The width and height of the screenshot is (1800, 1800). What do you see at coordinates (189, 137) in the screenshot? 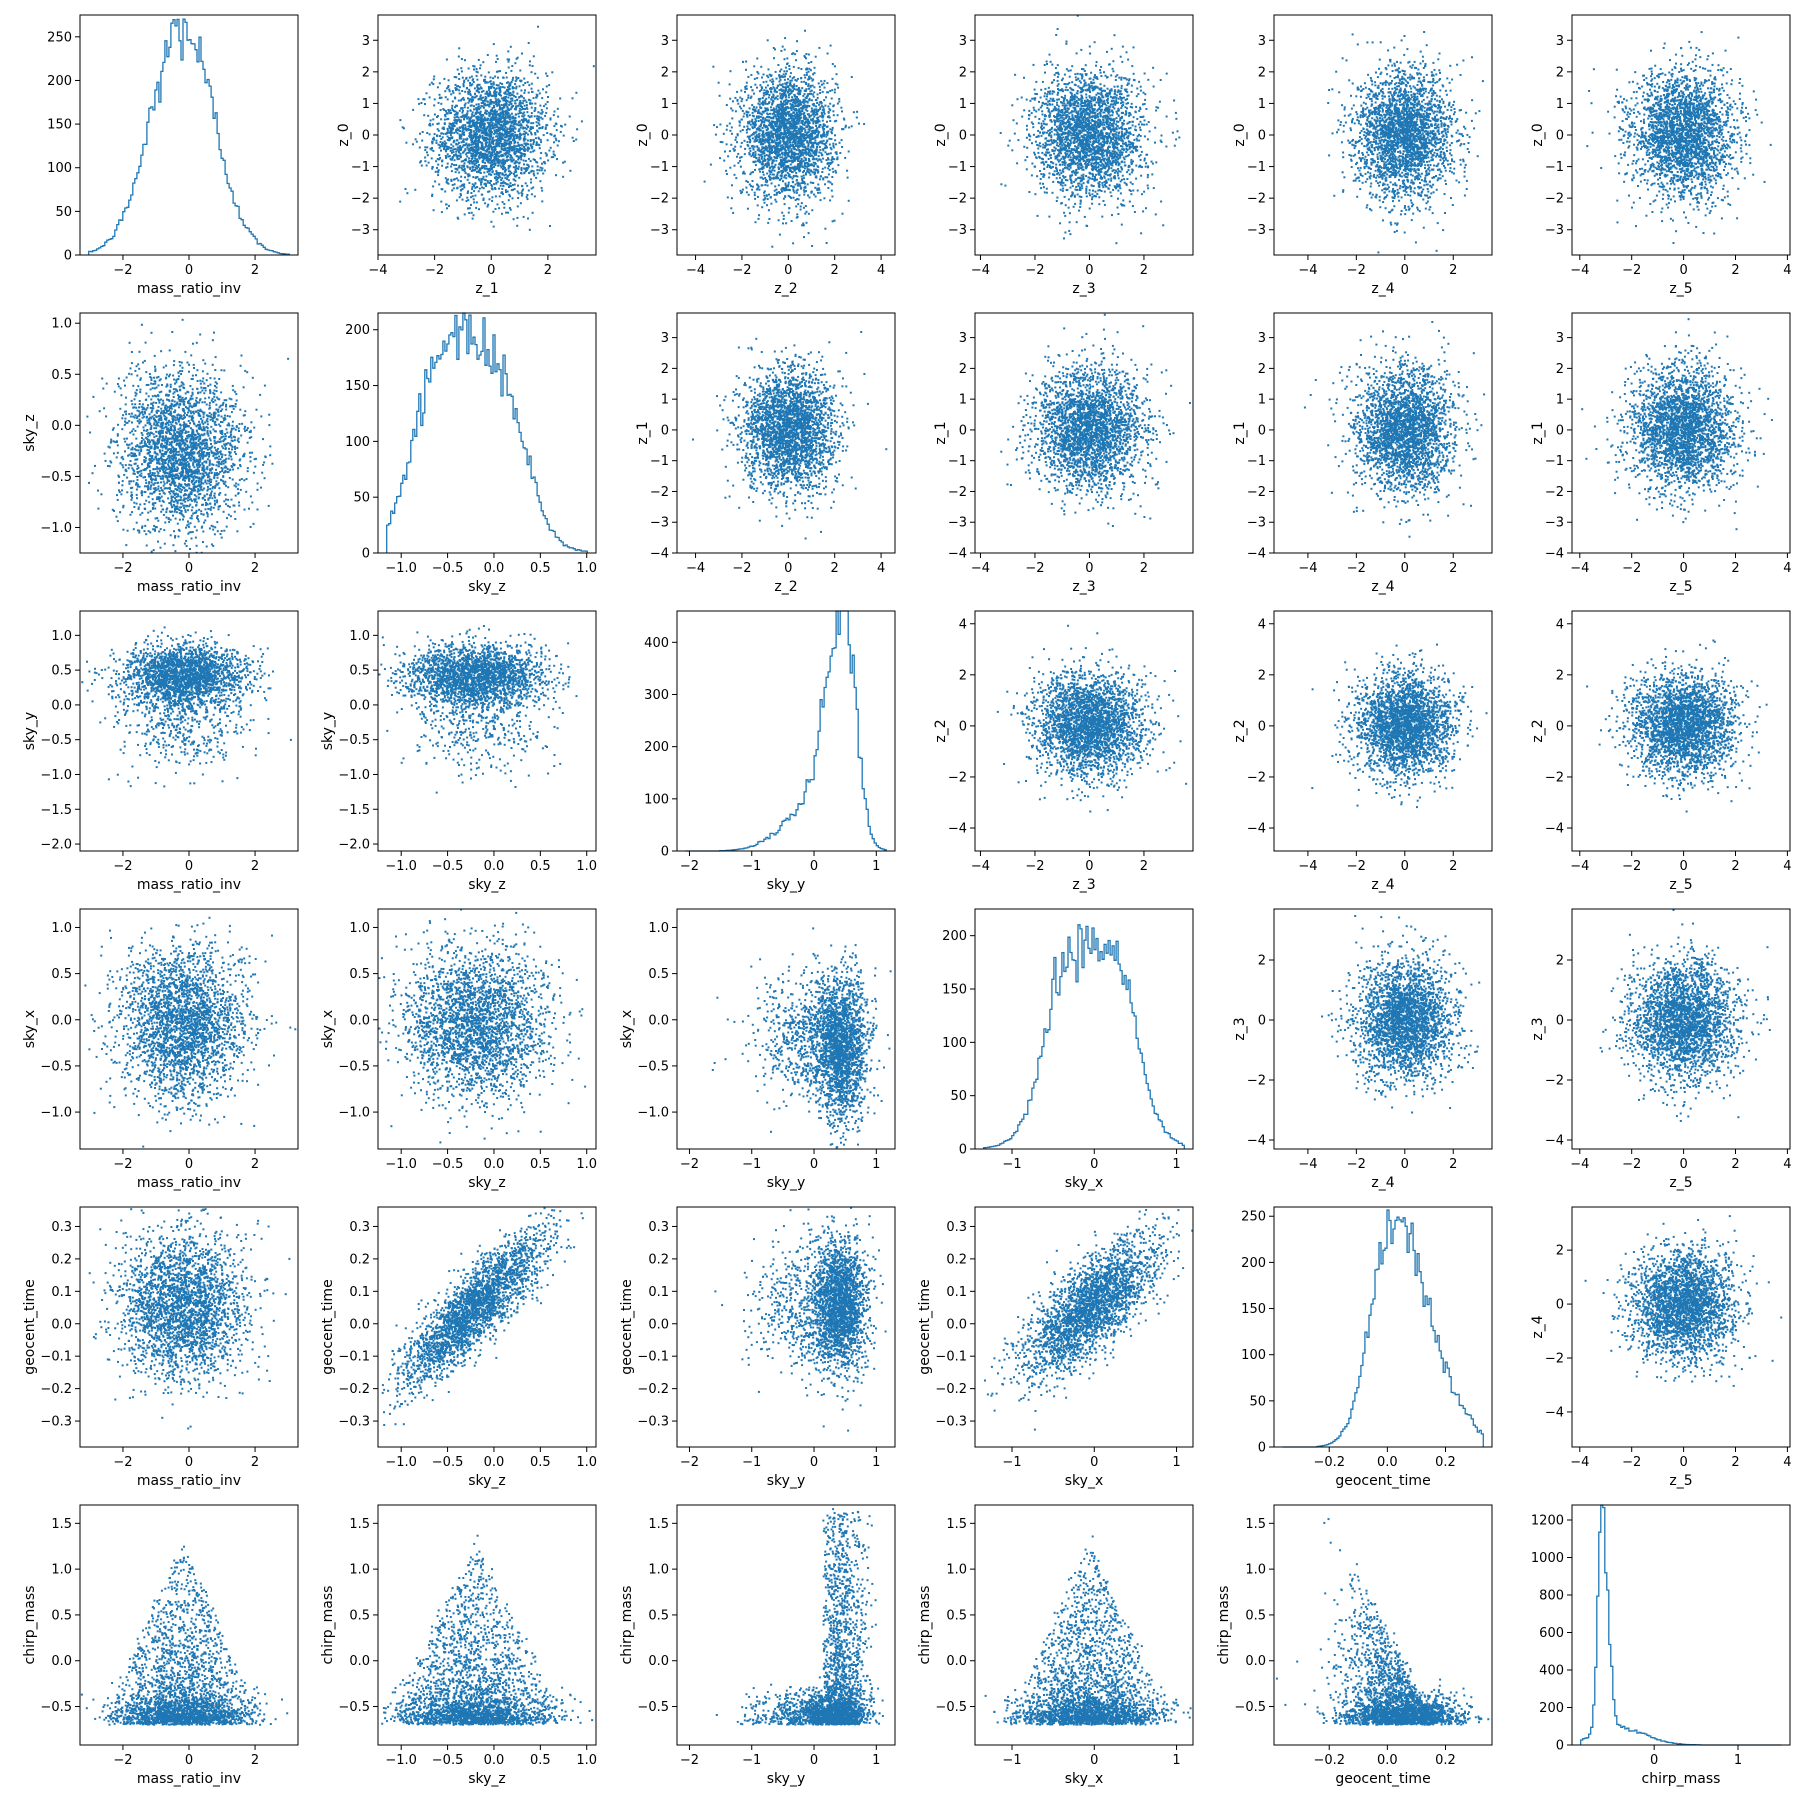
I see `histogram-step` at bounding box center [189, 137].